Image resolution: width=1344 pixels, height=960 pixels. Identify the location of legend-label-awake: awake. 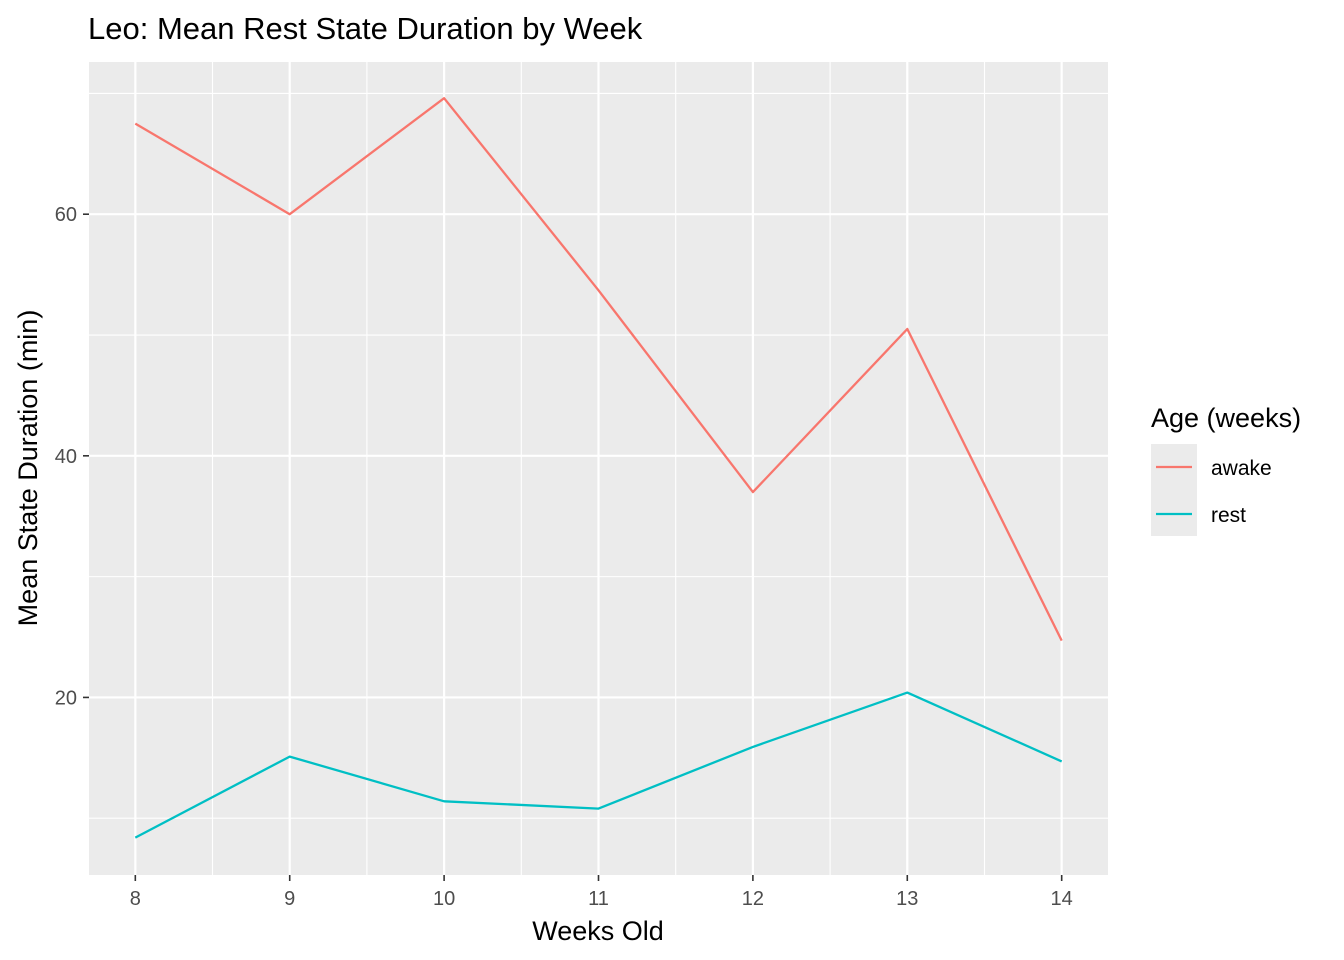
(1241, 468).